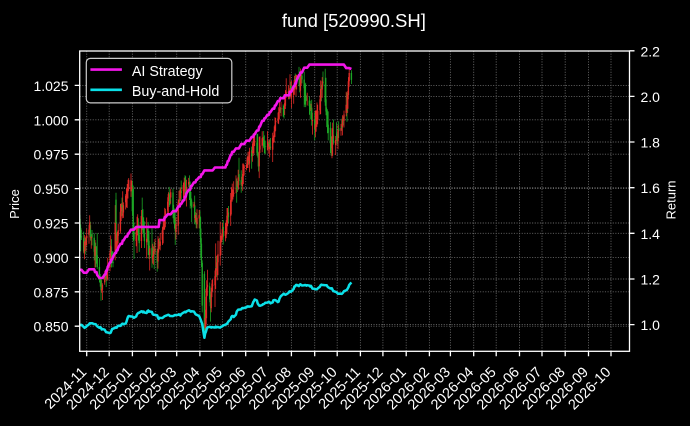  Describe the element at coordinates (175, 92) in the screenshot. I see `svg-text: Buy-and-Hold` at that location.